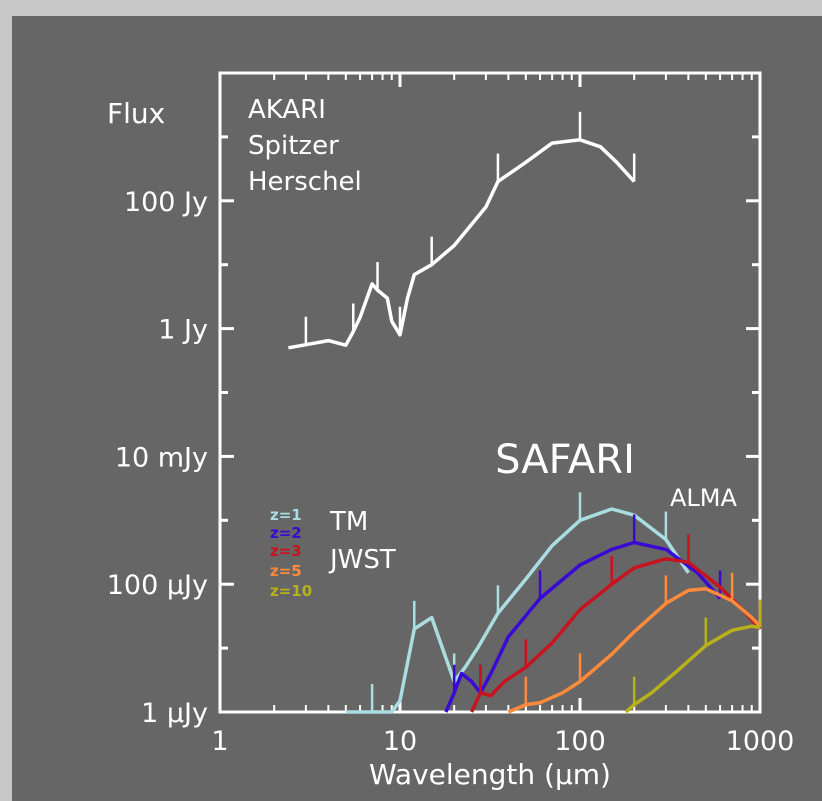 The height and width of the screenshot is (801, 822). Describe the element at coordinates (462, 244) in the screenshot. I see `series-white-line` at that location.